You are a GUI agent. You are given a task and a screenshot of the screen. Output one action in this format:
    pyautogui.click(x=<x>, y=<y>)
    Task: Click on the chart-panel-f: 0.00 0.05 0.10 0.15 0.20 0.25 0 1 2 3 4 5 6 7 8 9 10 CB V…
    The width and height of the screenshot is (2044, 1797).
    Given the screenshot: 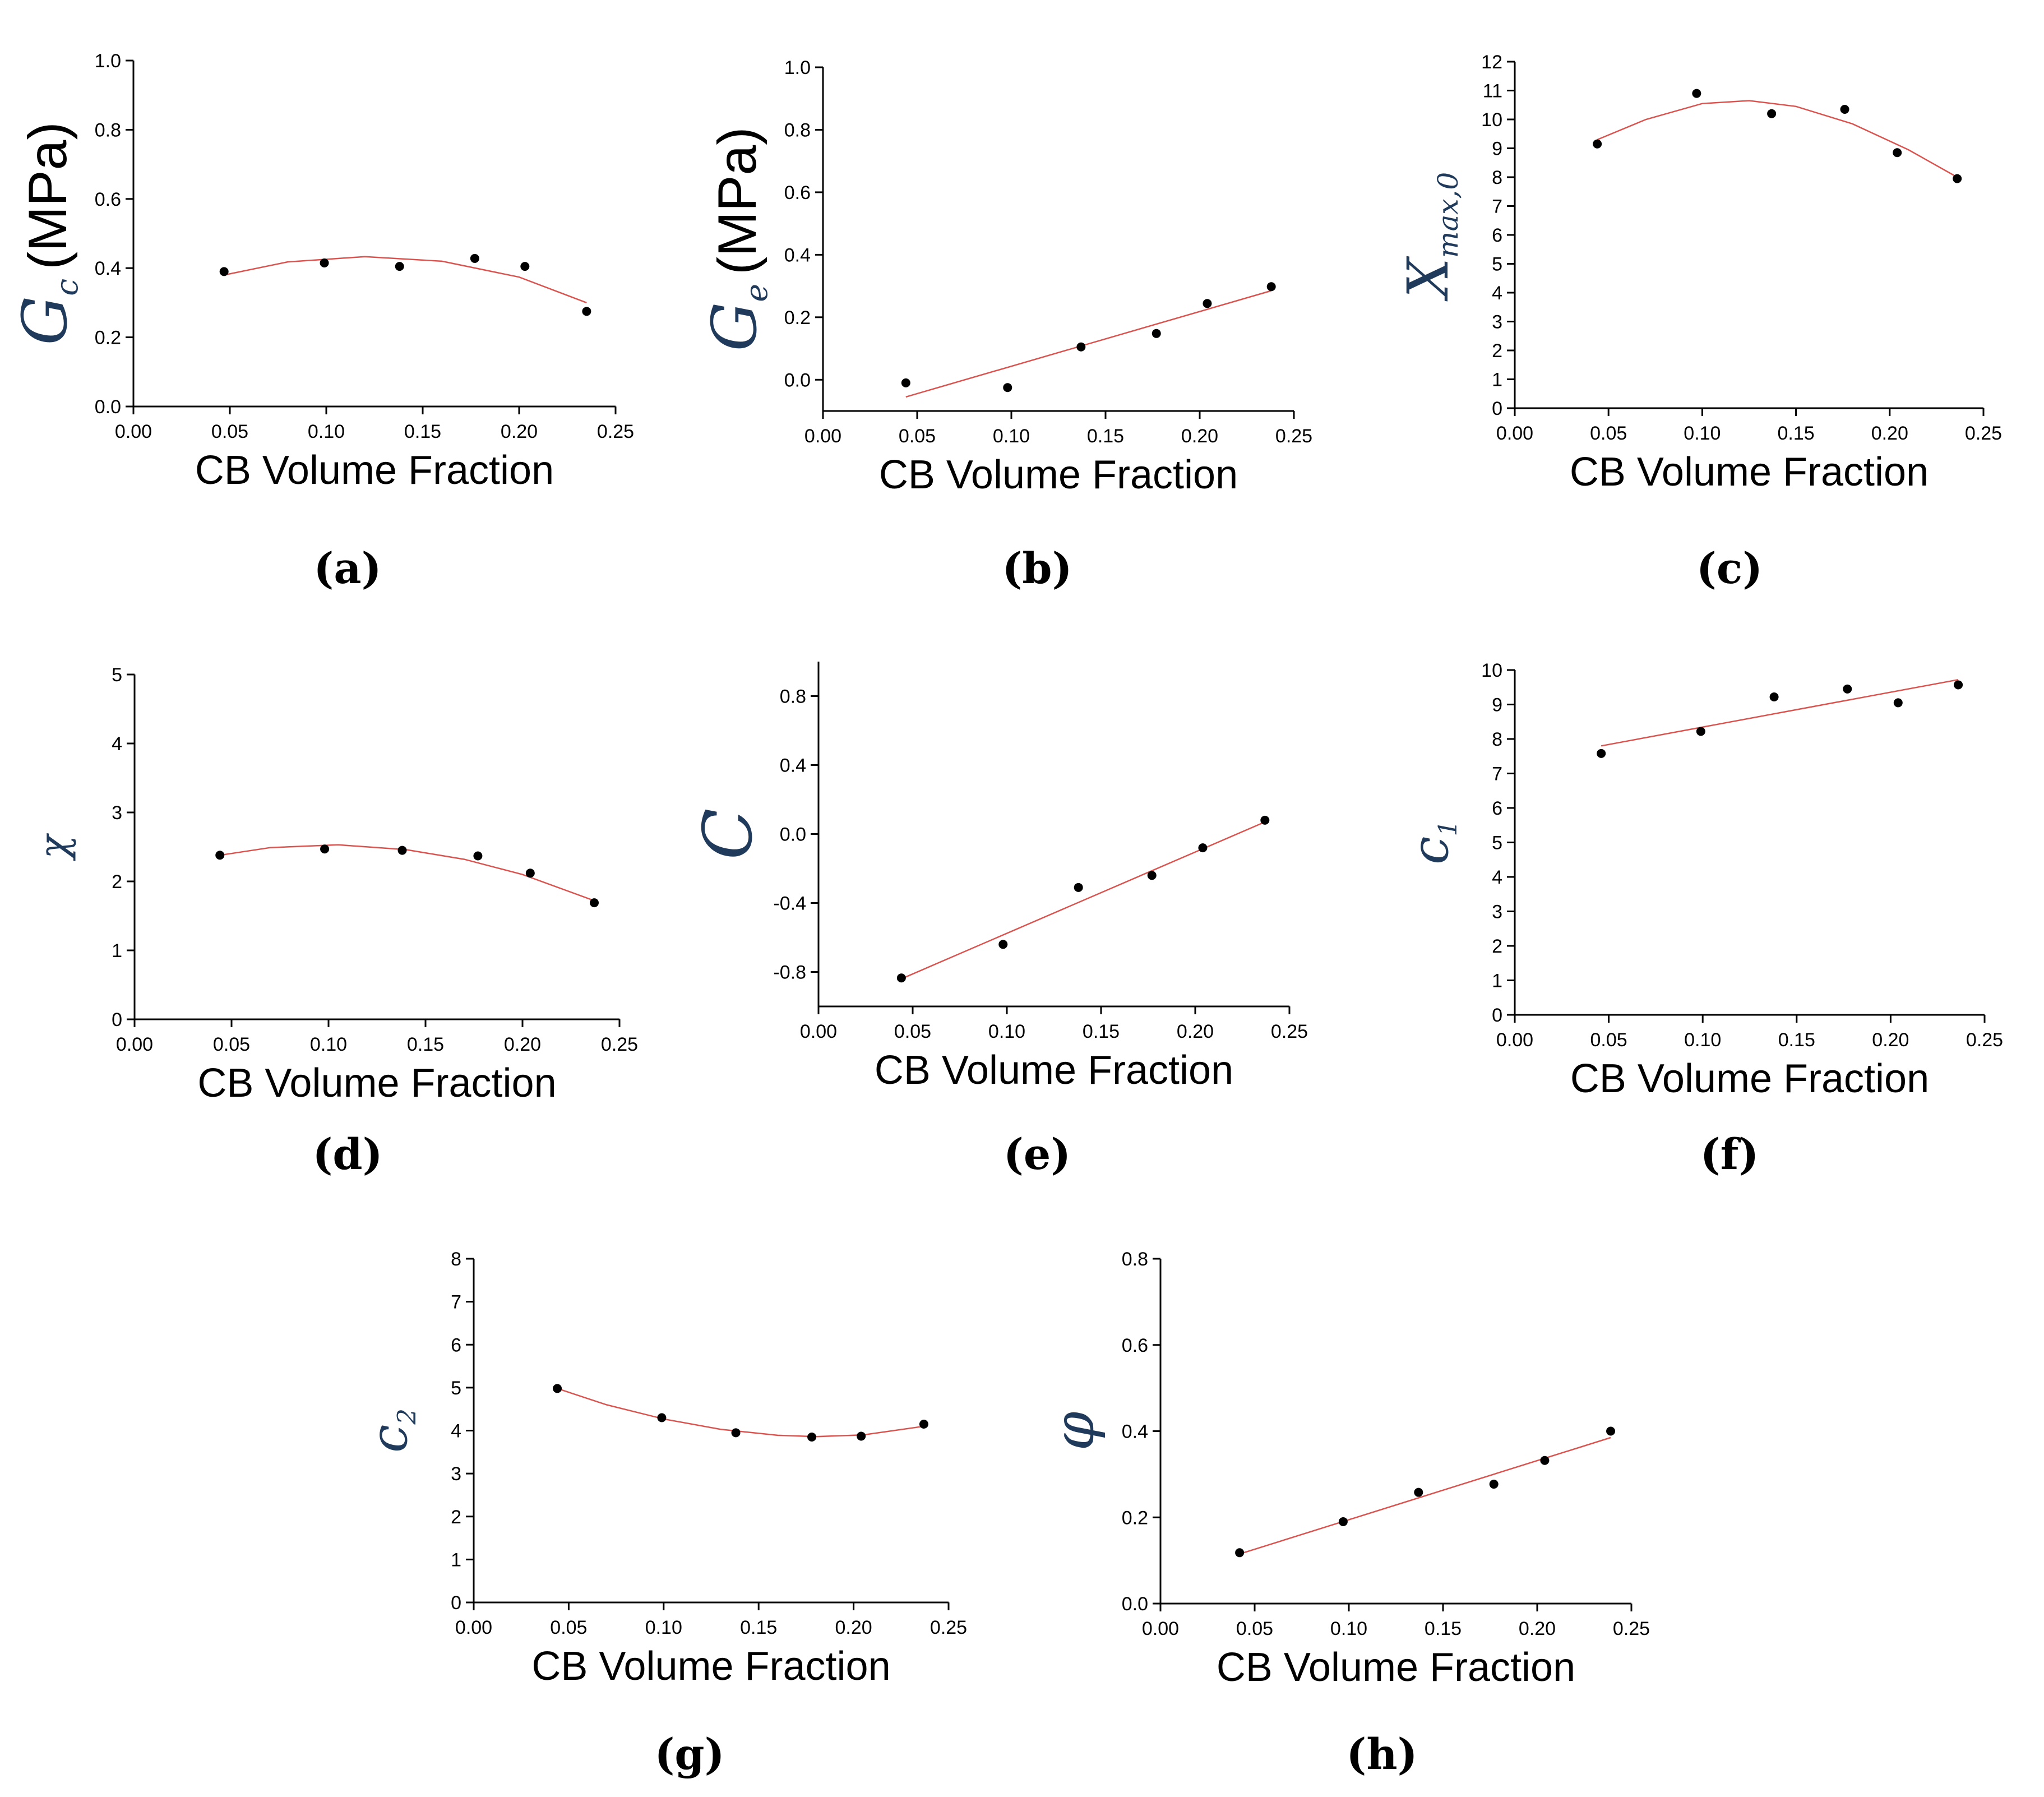 What is the action you would take?
    pyautogui.click(x=1702, y=920)
    